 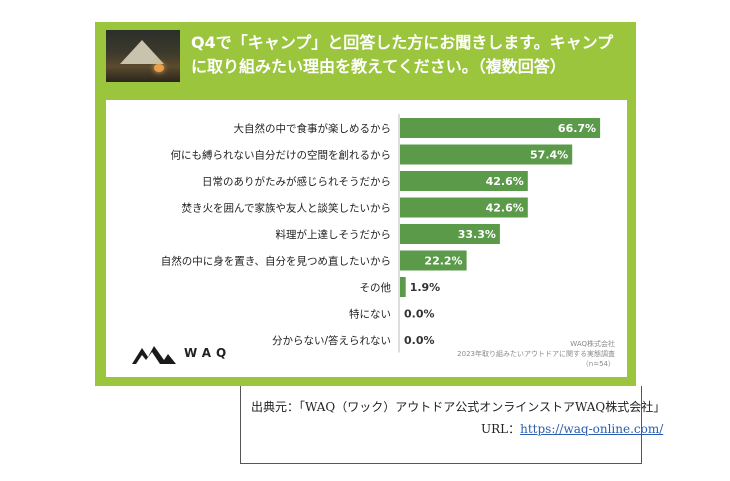 What do you see at coordinates (142, 52) in the screenshot?
I see `tent-shape` at bounding box center [142, 52].